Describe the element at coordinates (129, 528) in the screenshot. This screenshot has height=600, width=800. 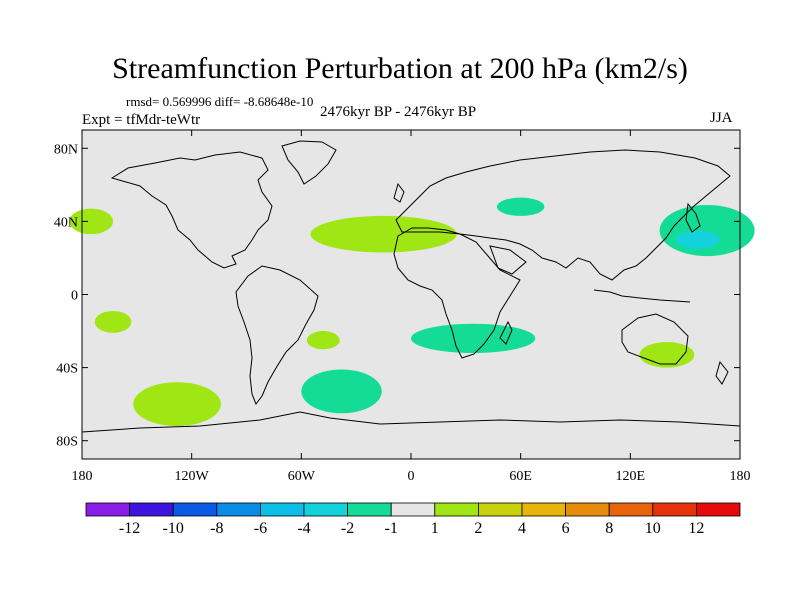
I see `colorbar-label: -12` at that location.